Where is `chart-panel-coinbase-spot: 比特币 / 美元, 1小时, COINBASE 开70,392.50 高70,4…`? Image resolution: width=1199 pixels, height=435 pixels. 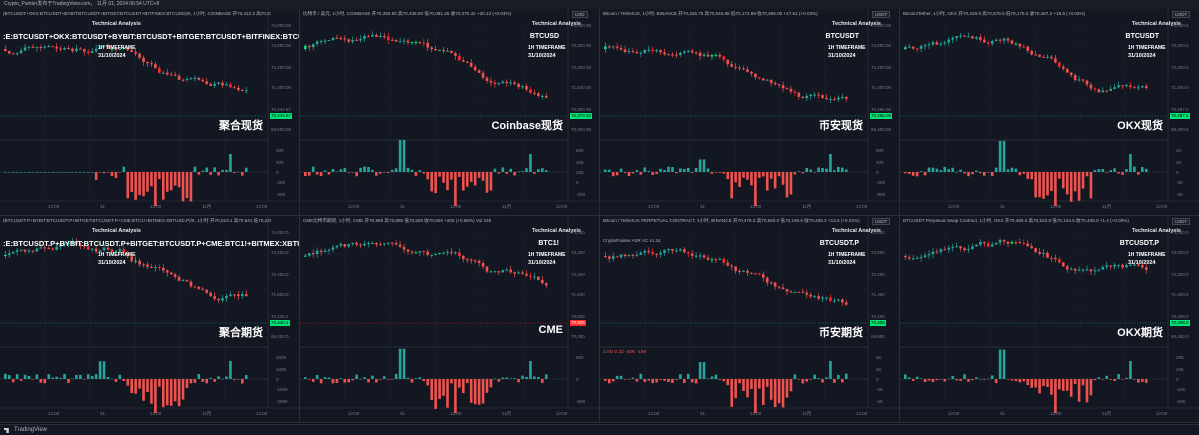 chart-panel-coinbase-spot: 比特币 / 美元, 1小时, COINBASE 开70,392.50 高70,4… is located at coordinates (450, 112).